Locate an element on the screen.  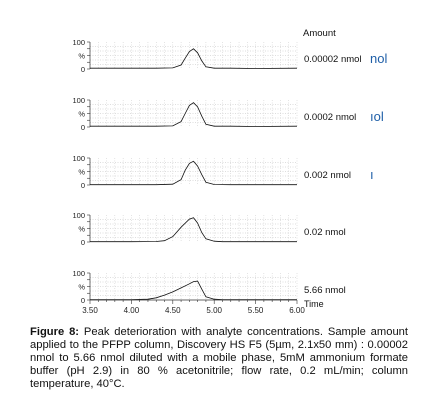
x-tick-label: 6.00 is located at coordinates (297, 310).